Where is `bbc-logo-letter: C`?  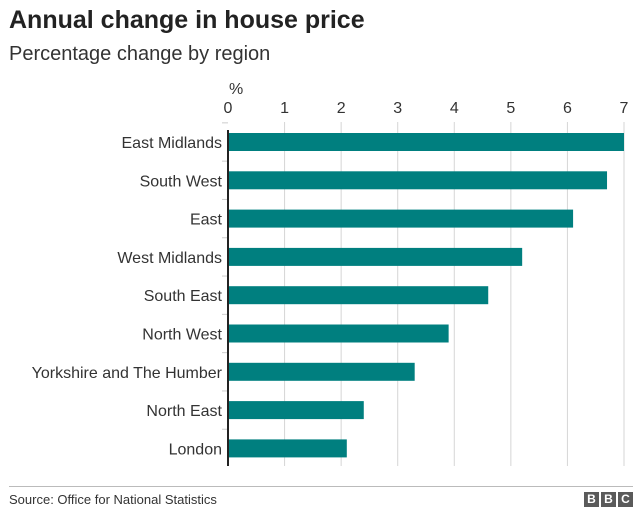 bbc-logo-letter: C is located at coordinates (625, 499).